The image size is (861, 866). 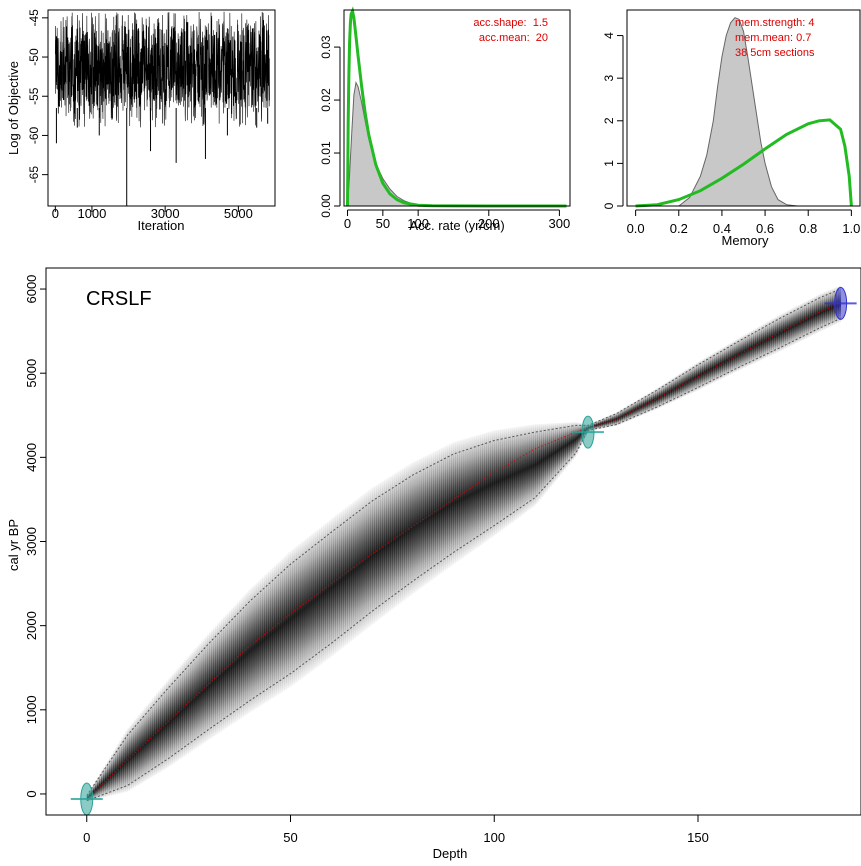 I want to click on trace-y-tick-label: -65, so click(x=34, y=175).